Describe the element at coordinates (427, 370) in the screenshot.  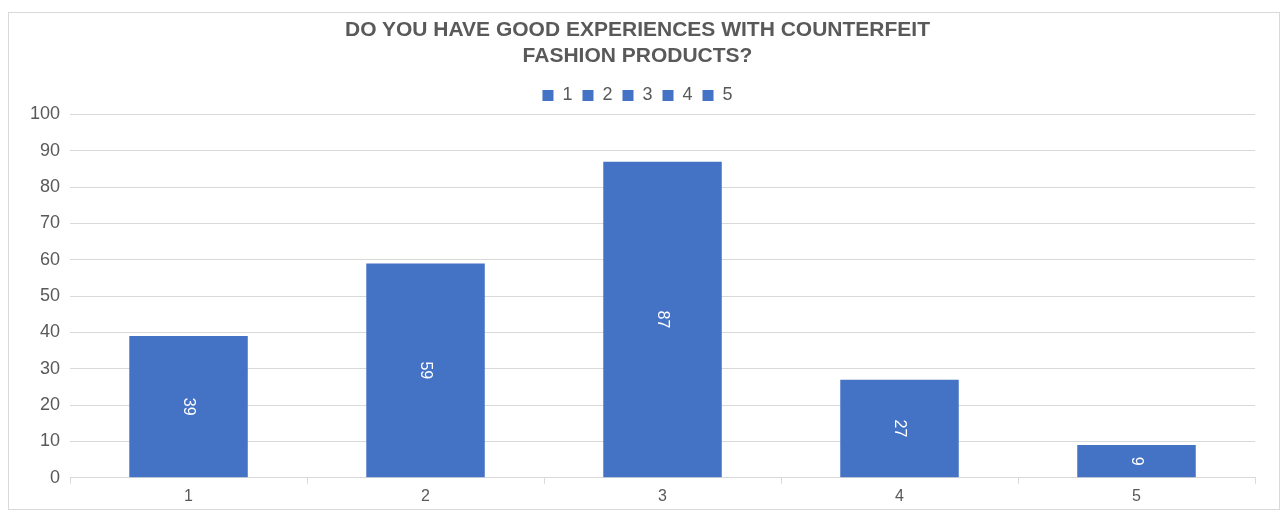
I see `data-label: 59` at that location.